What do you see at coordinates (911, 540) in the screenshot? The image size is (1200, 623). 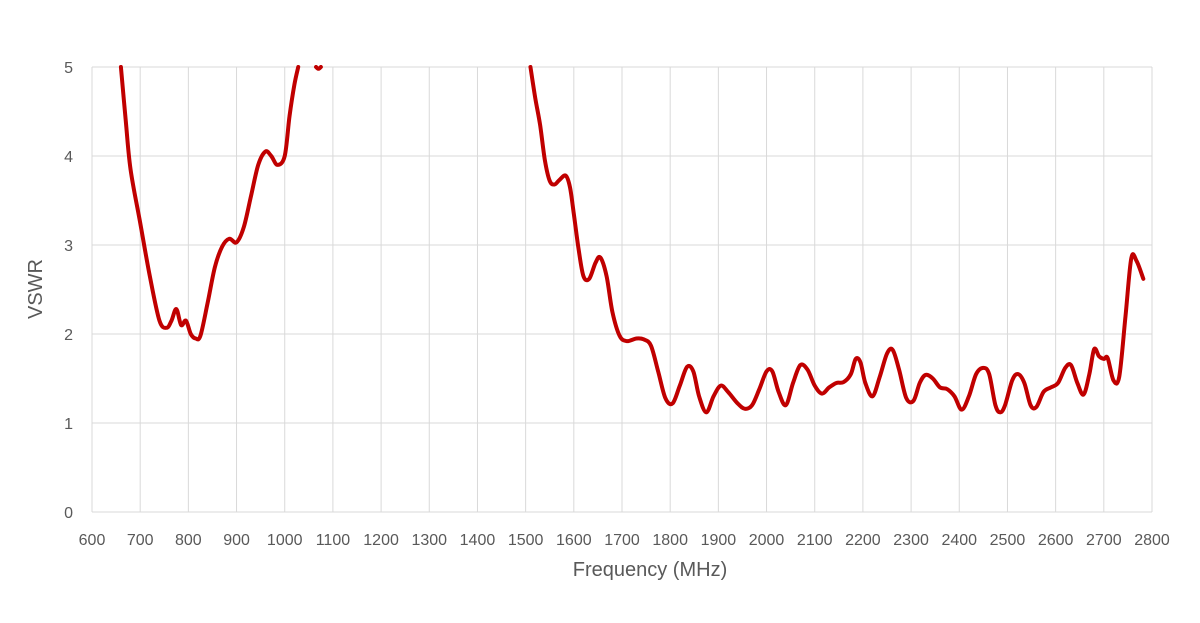 I see `x-tick-label: 2300` at bounding box center [911, 540].